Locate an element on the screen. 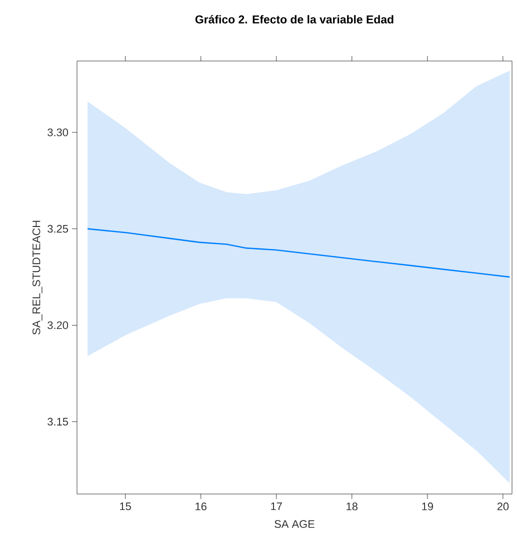  x-axis-title: SA AGE is located at coordinates (294, 524).